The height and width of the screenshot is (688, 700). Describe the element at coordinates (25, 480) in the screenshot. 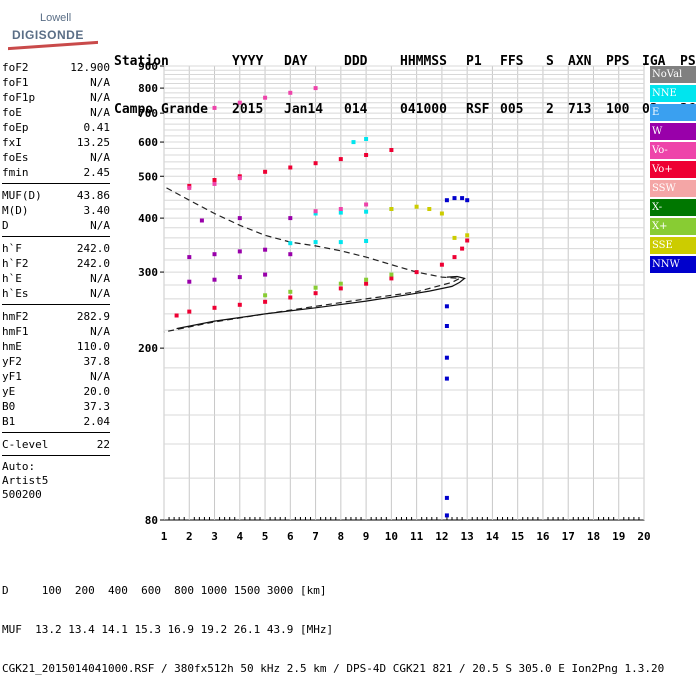

I see `auto-line: Artist5` at that location.